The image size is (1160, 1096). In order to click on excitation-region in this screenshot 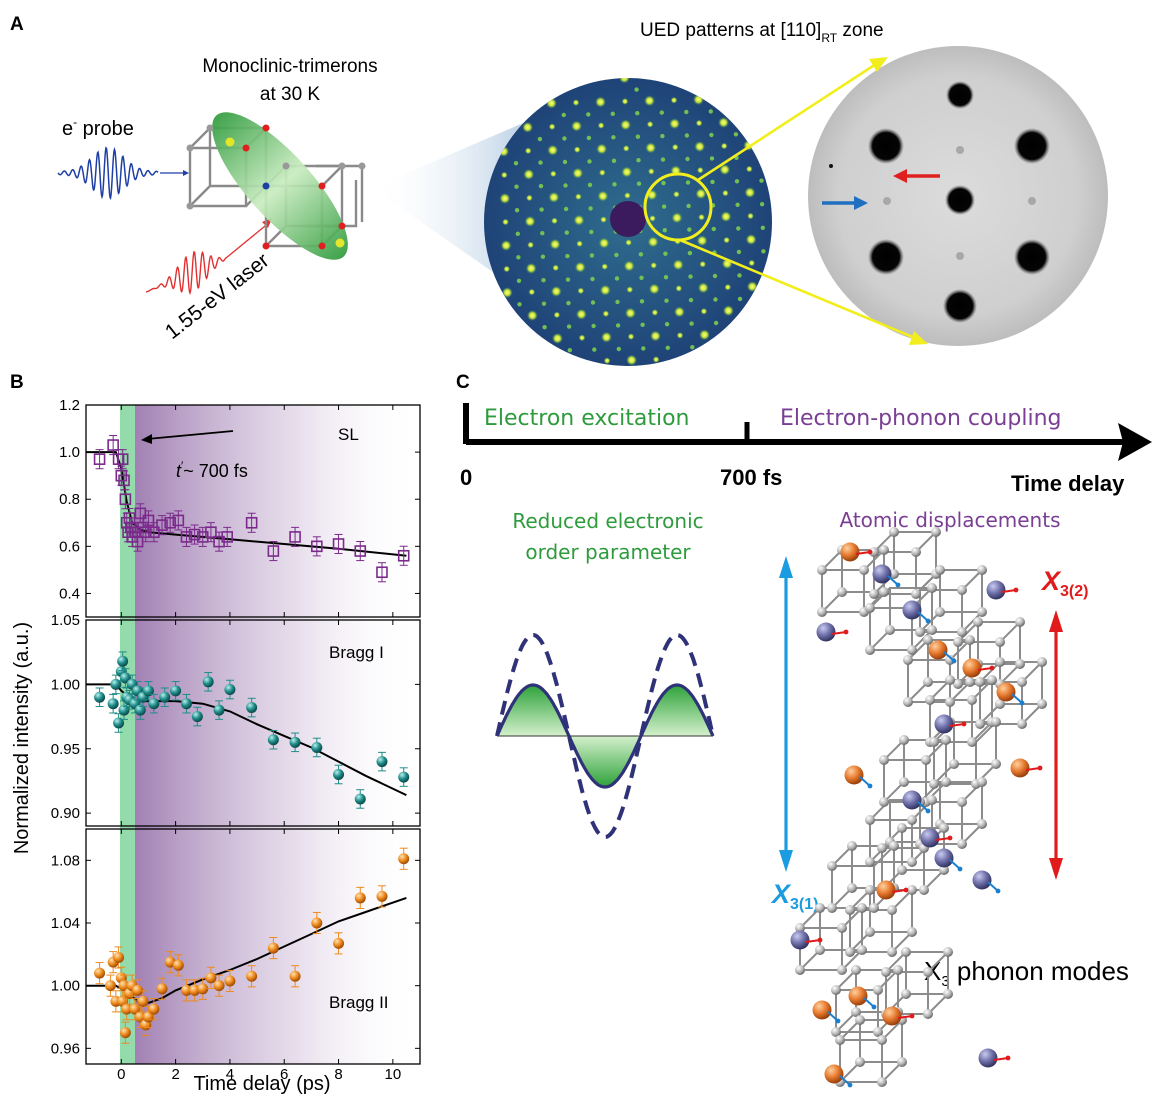, I will do `click(127, 734)`.